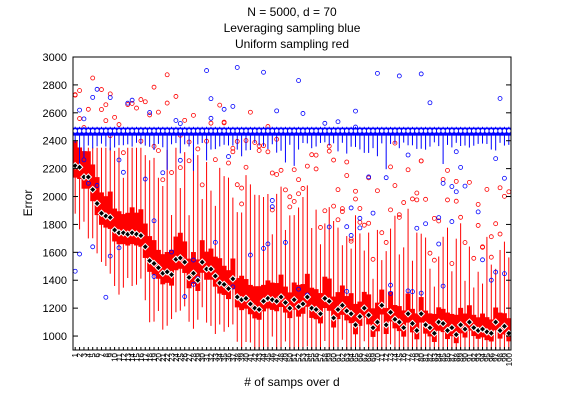 The height and width of the screenshot is (420, 561). What do you see at coordinates (281, 356) in the screenshot?
I see `x-tick-label: 48` at bounding box center [281, 356].